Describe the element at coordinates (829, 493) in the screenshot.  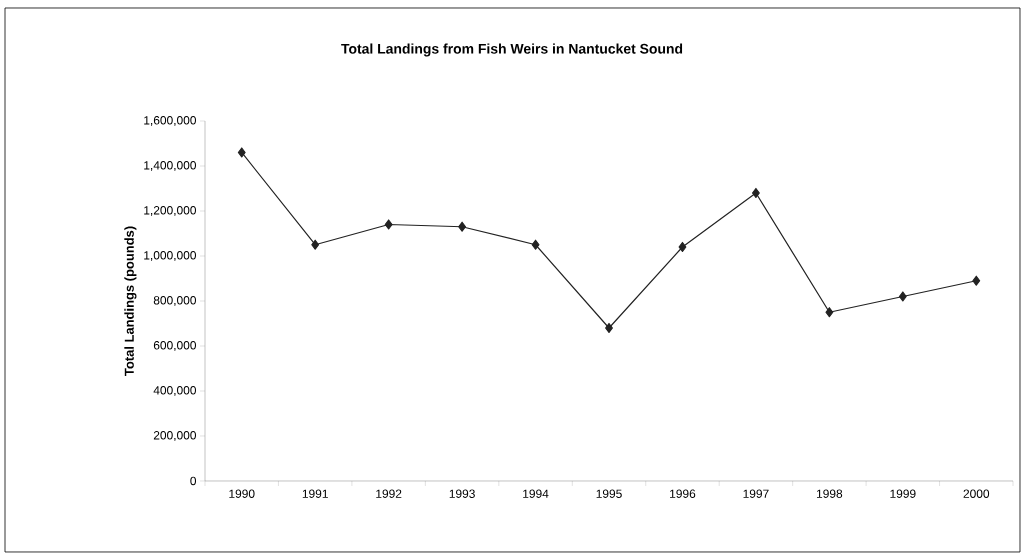
I see `x-tick-label: 1998` at that location.